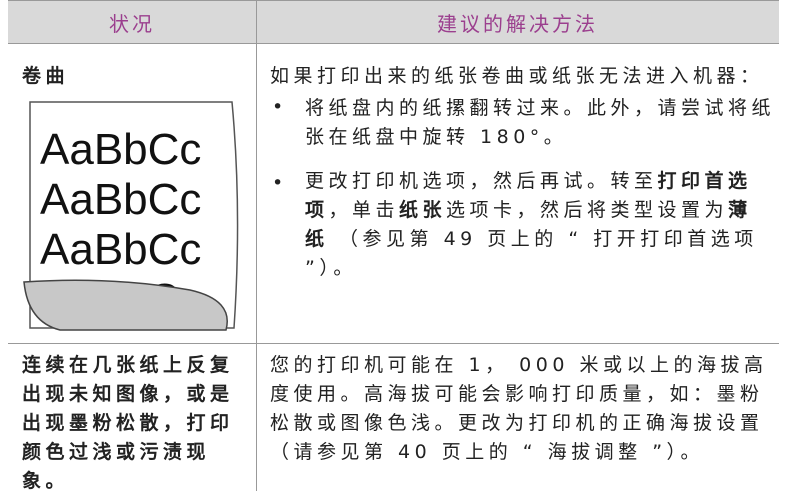 The image size is (788, 491). I want to click on solution-intro: 如果打印出来的纸张卷曲或纸张无法进入机器：, so click(517, 76).